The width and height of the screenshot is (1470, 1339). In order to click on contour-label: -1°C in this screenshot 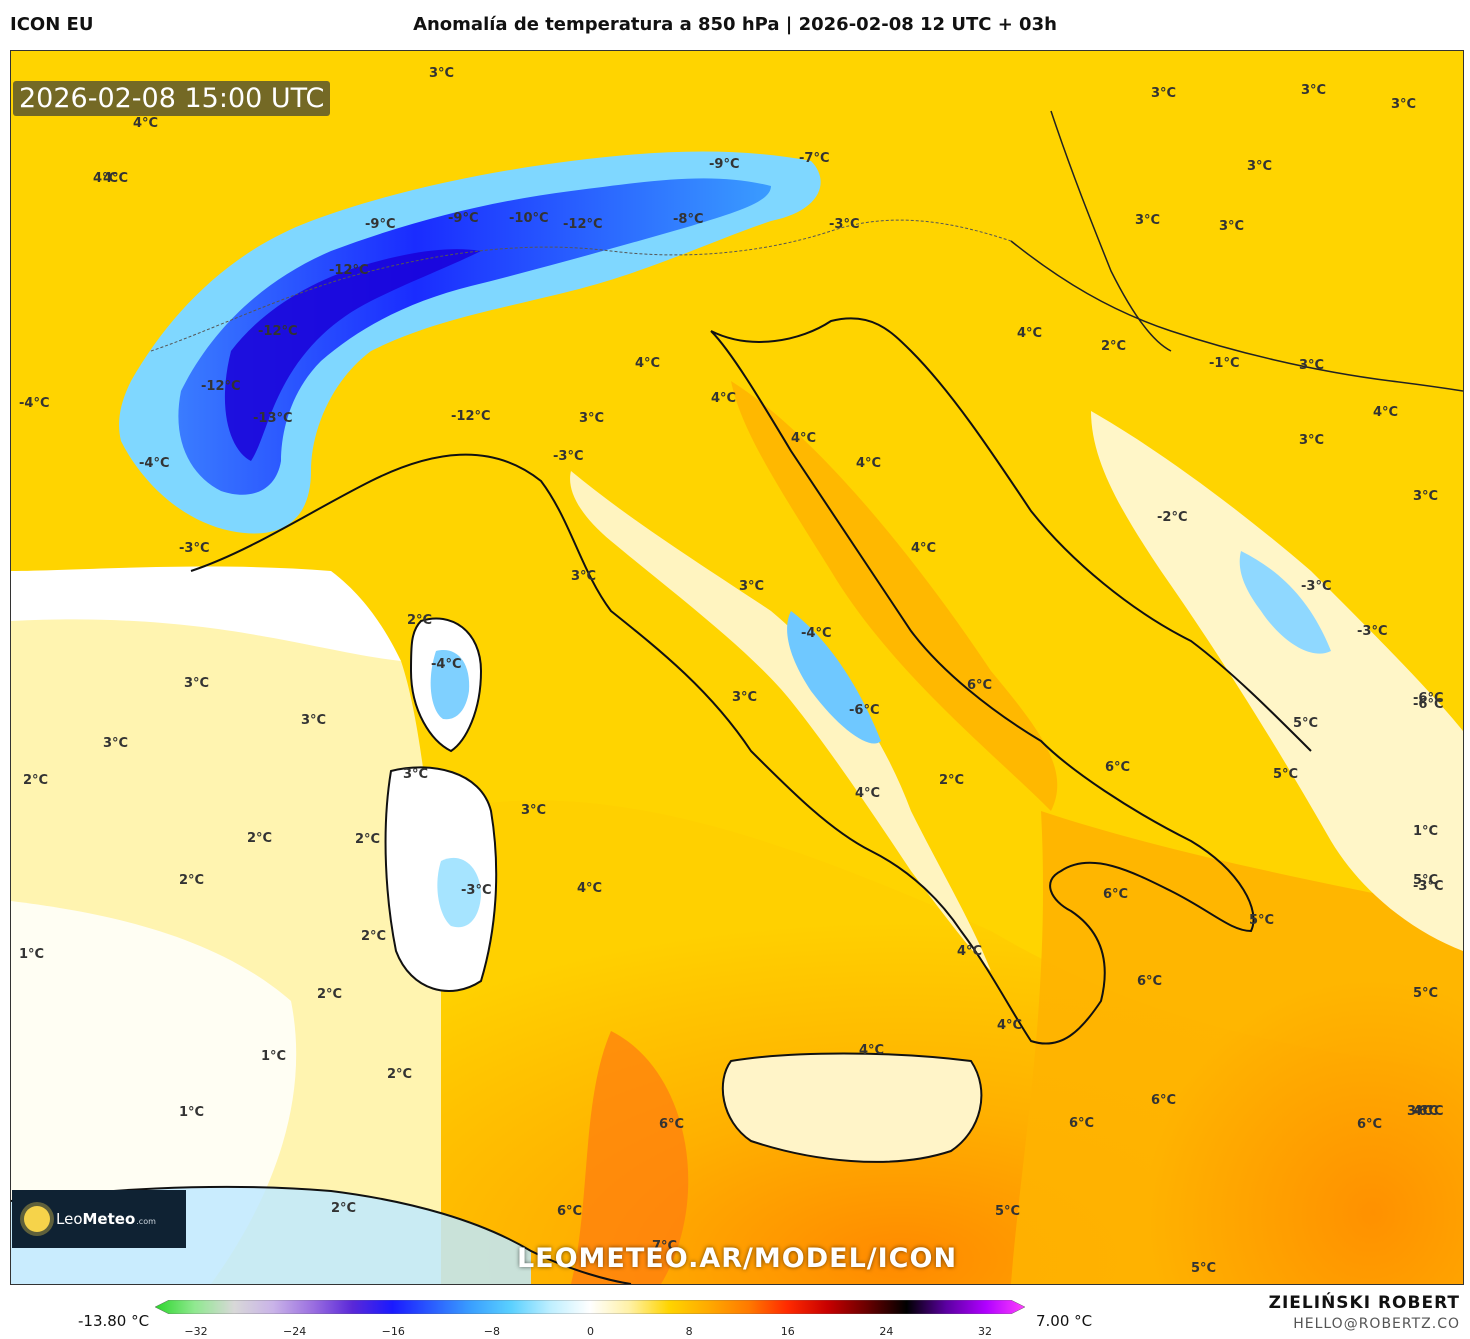, I will do `click(1224, 363)`.